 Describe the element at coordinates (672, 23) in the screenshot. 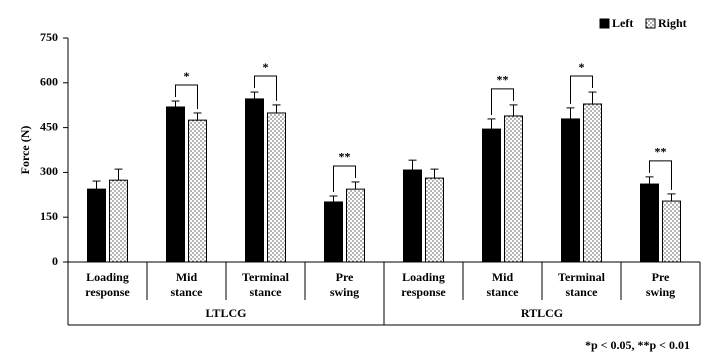

I see `legend-label: Right` at that location.